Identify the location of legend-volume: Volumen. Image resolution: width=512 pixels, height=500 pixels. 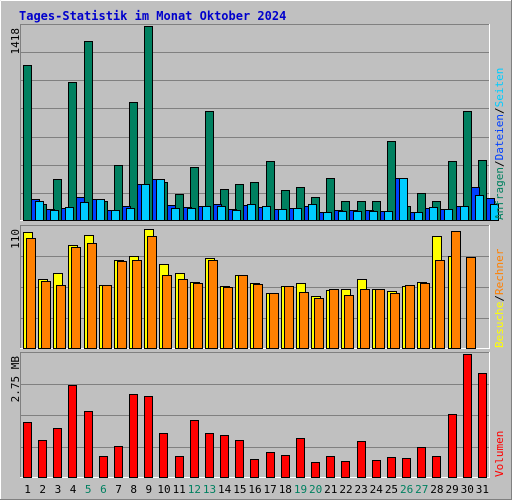
(499, 454).